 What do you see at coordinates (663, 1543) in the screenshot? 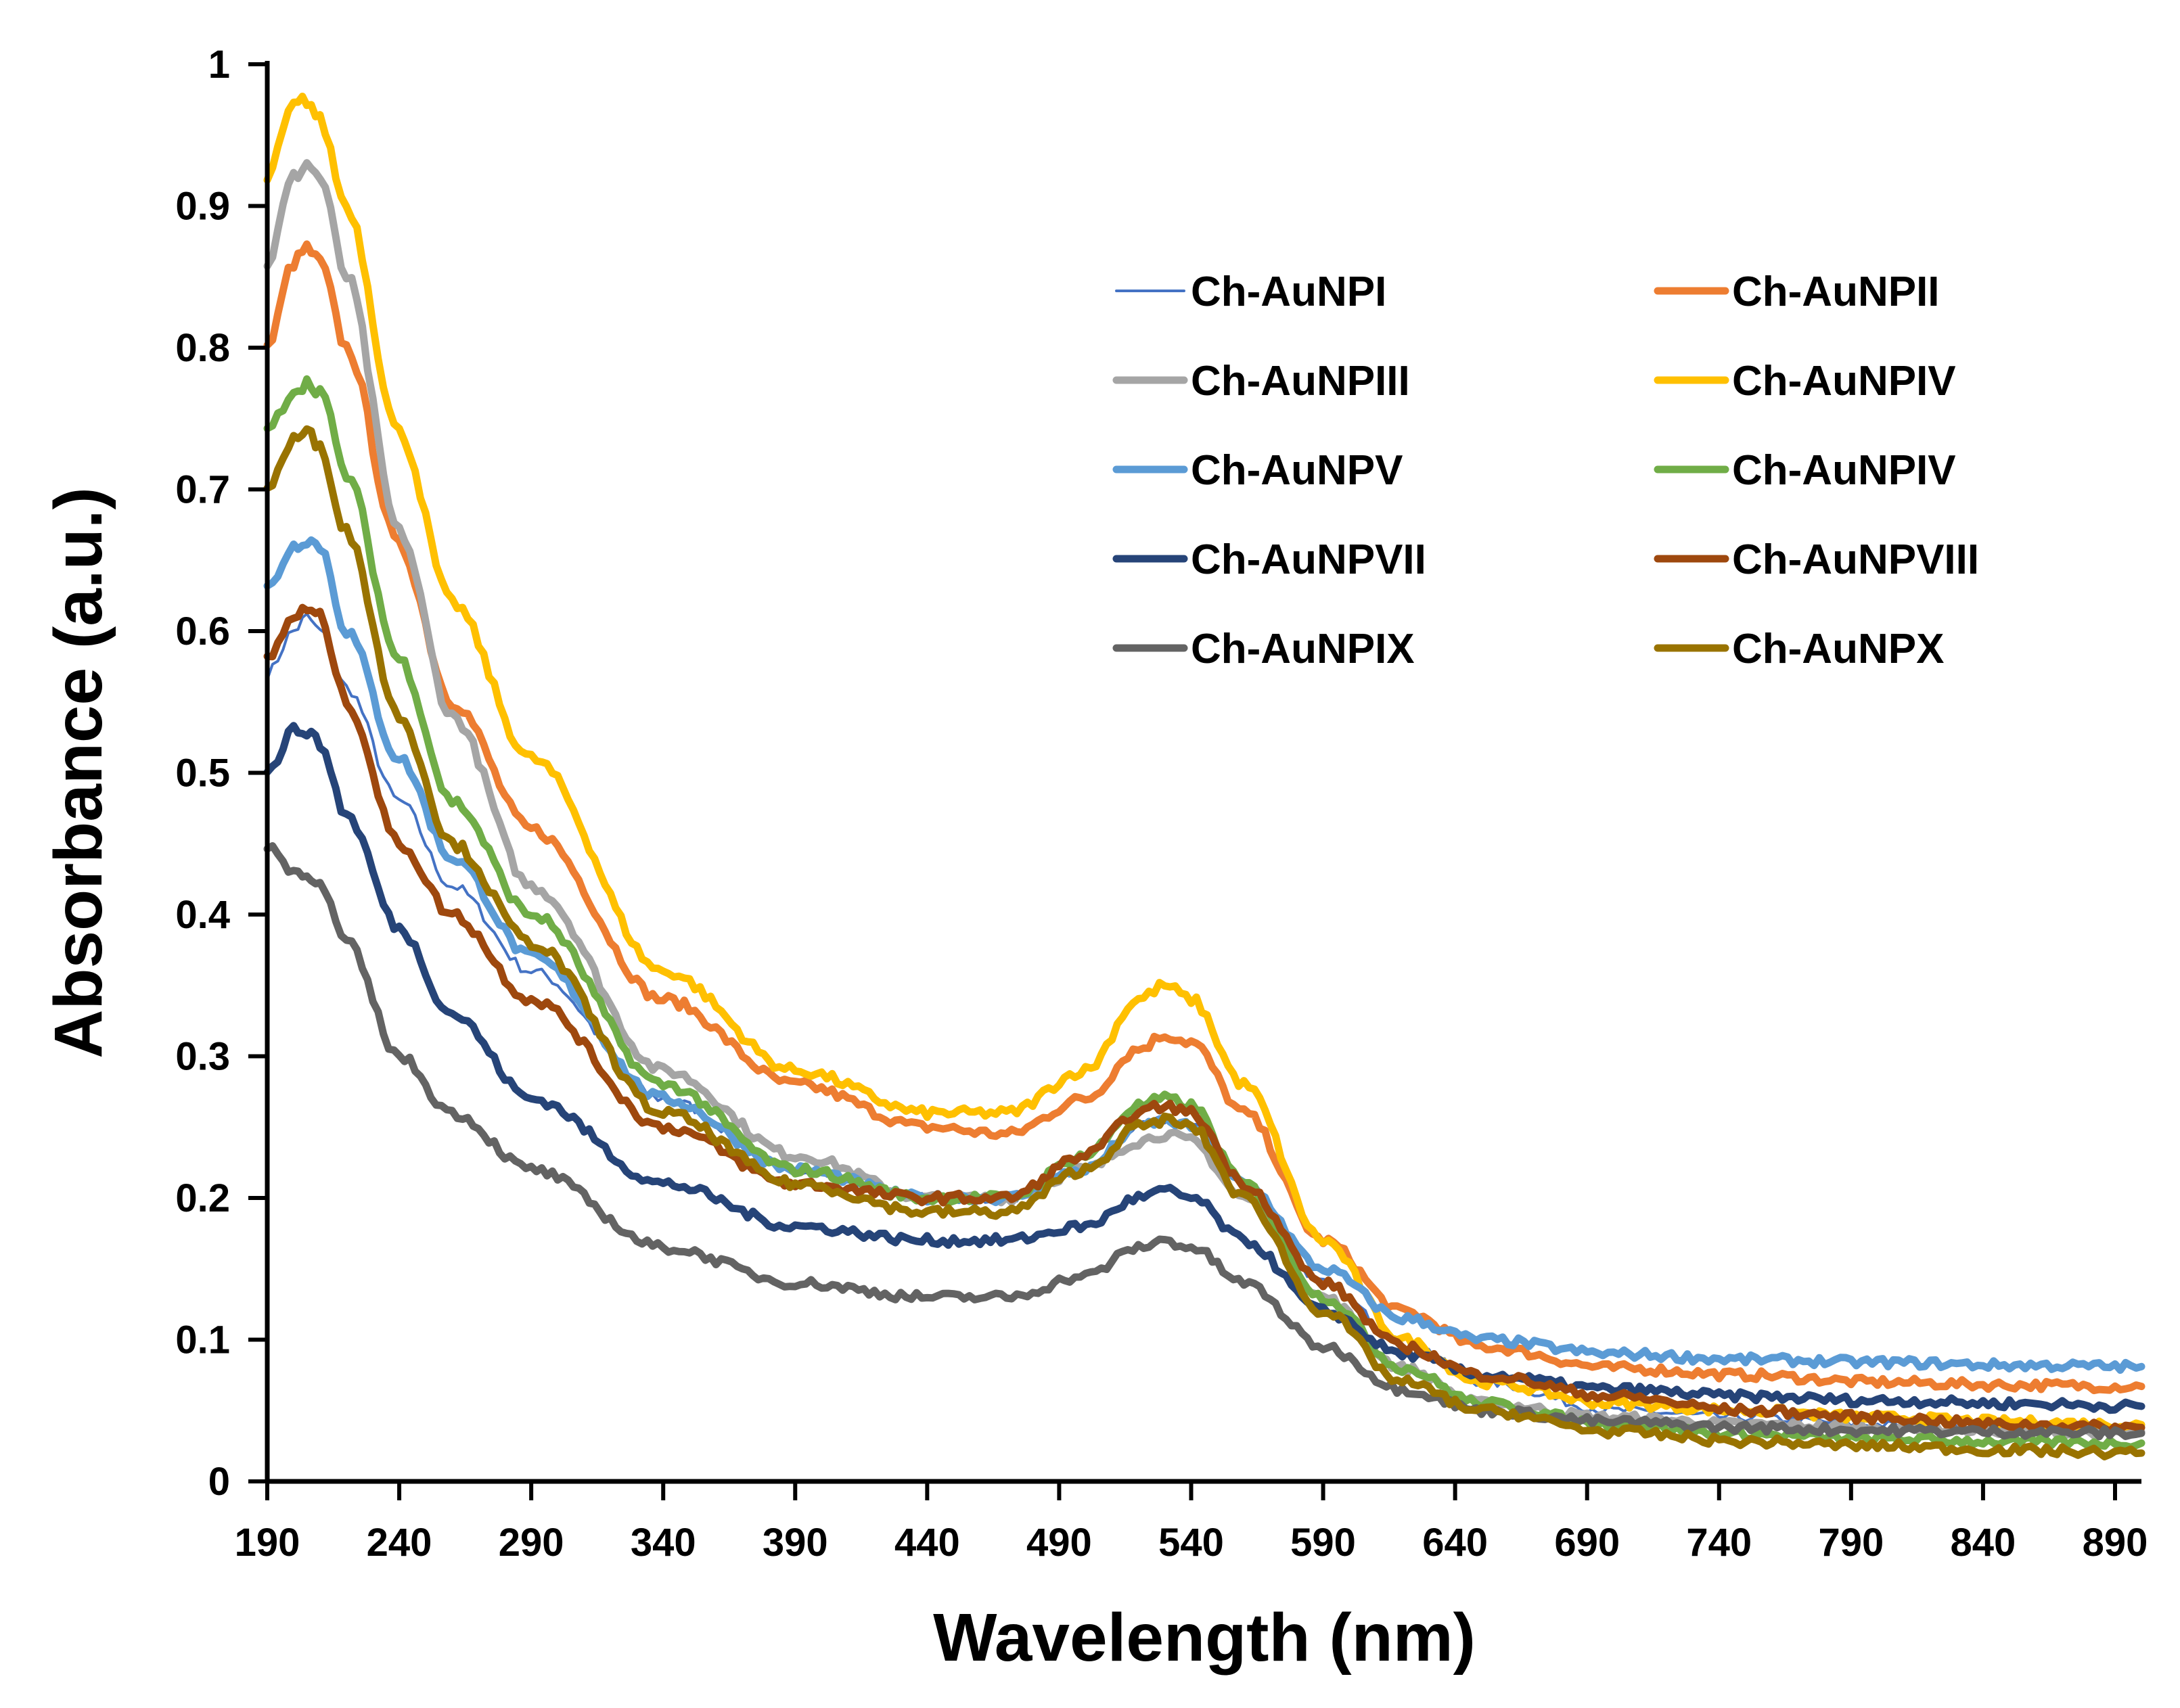
I see `x-tick-label: 340` at bounding box center [663, 1543].